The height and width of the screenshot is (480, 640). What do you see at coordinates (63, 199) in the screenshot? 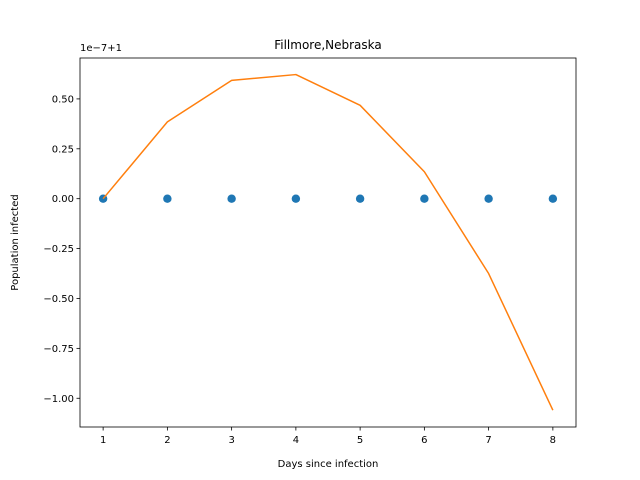
I see `y-tick-label: 0.00` at bounding box center [63, 199].